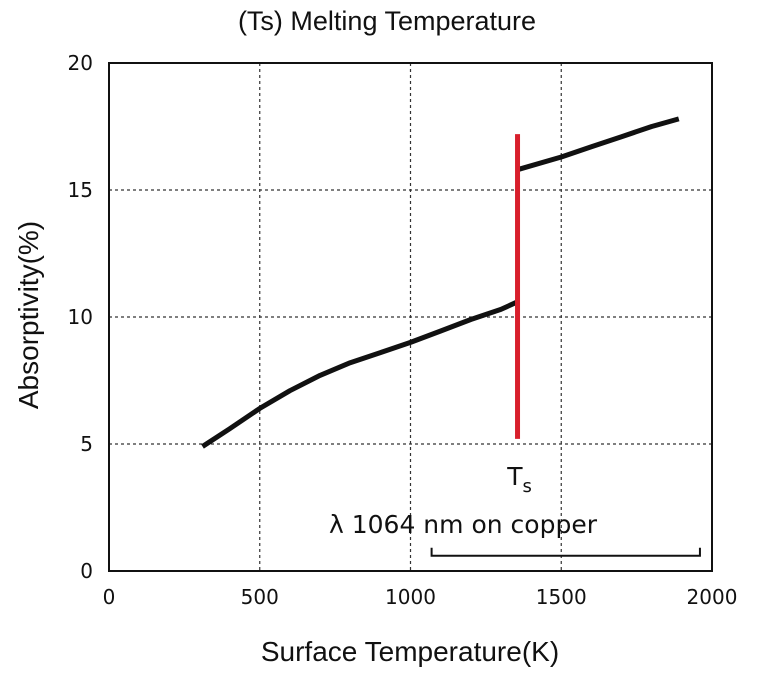  What do you see at coordinates (28, 315) in the screenshot?
I see `y-axis-label: Absorptivity(%)` at bounding box center [28, 315].